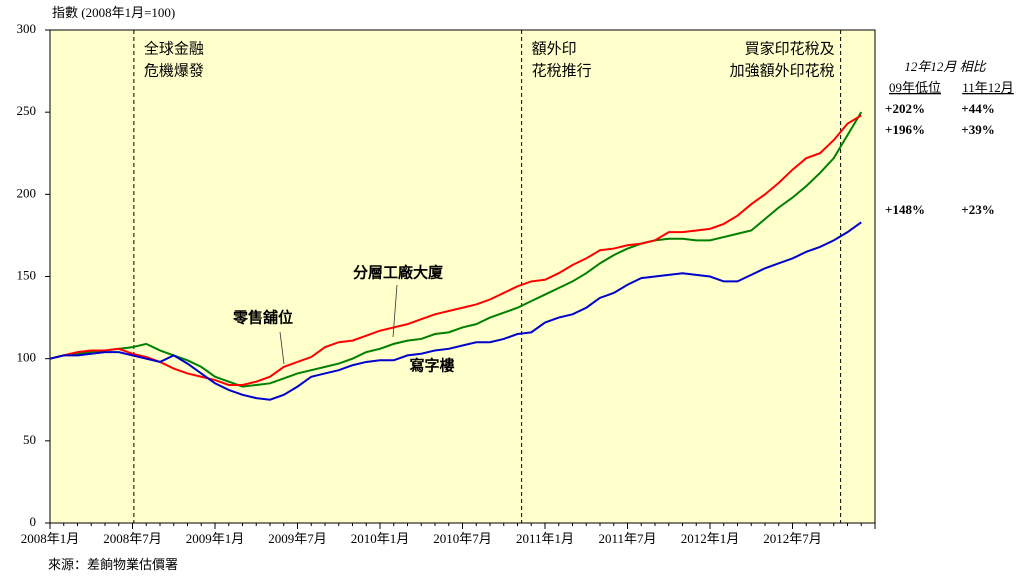  I want to click on table-cell: +39%, so click(977, 129).